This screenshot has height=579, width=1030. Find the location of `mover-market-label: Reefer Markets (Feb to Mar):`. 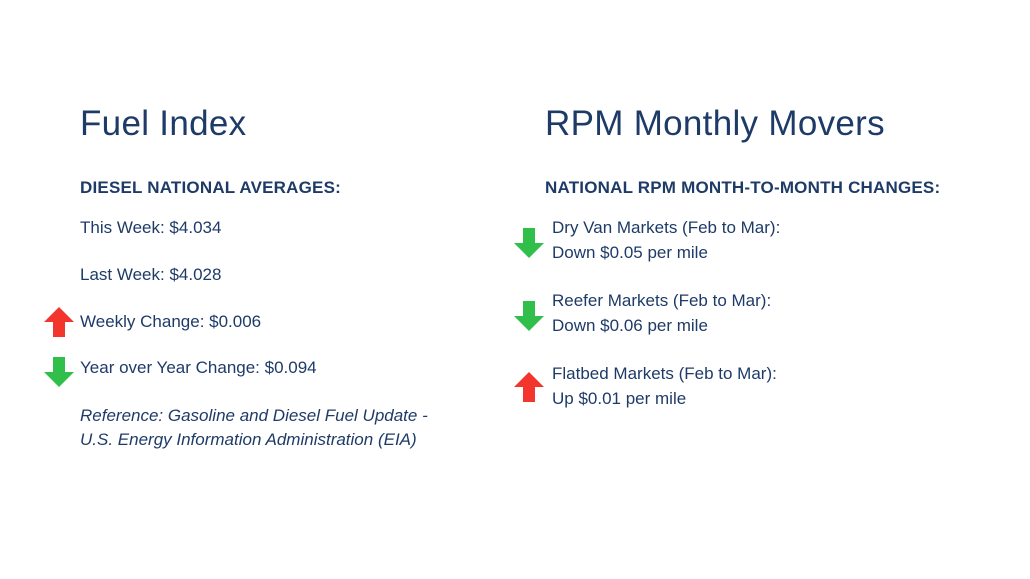

mover-market-label: Reefer Markets (Feb to Mar): is located at coordinates (662, 300).